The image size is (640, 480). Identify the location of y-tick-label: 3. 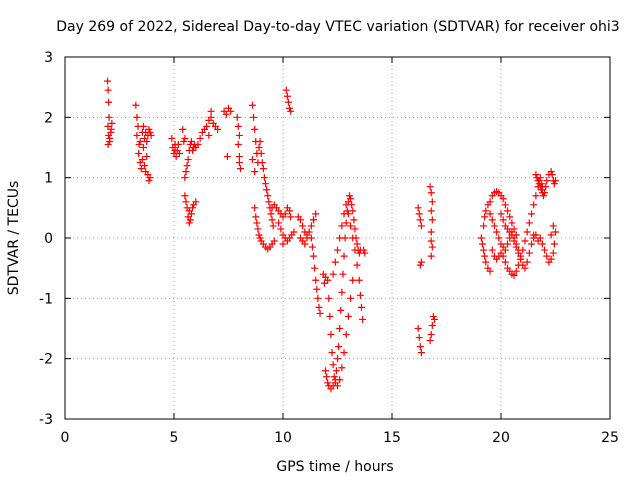
(48, 58).